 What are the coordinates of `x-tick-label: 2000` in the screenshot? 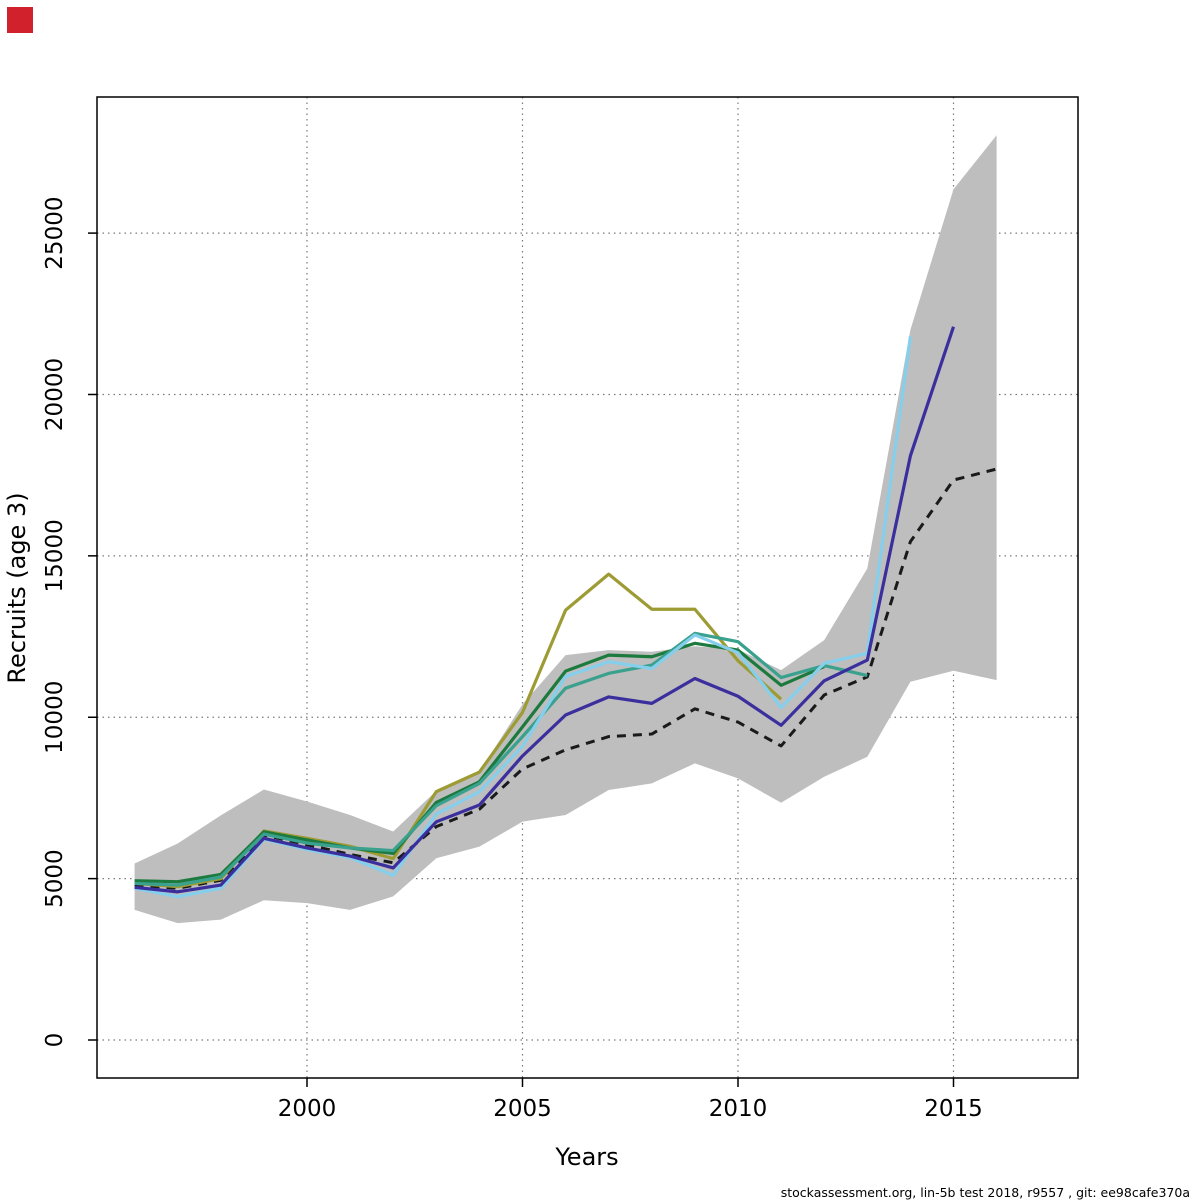 It's located at (307, 1109).